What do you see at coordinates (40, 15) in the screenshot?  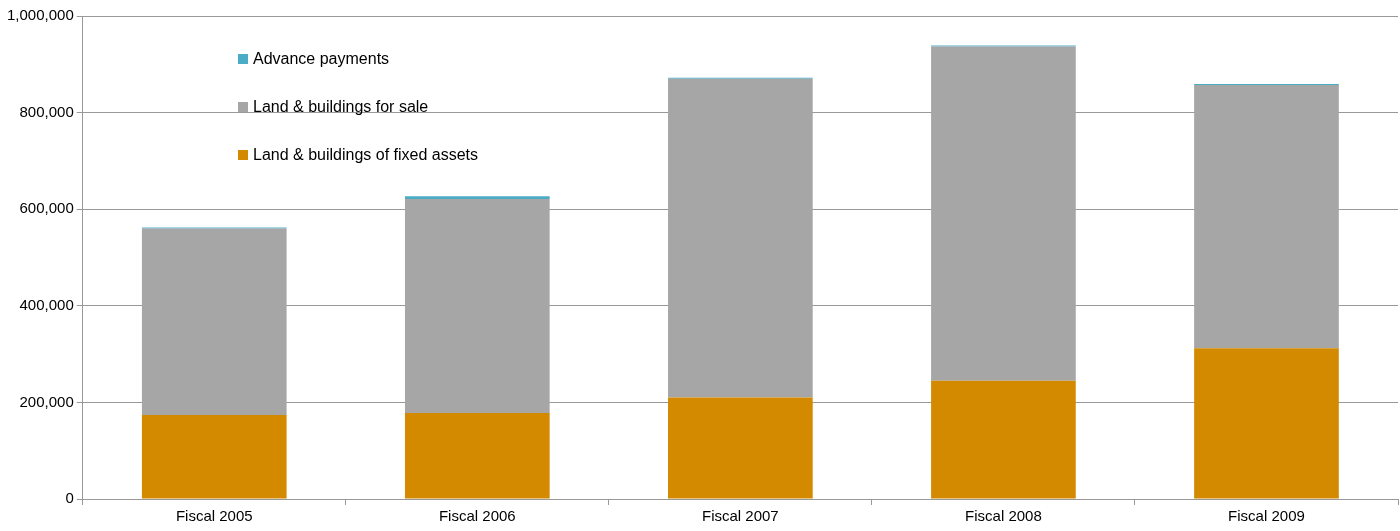 I see `y-tick-label: 1,000,000` at bounding box center [40, 15].